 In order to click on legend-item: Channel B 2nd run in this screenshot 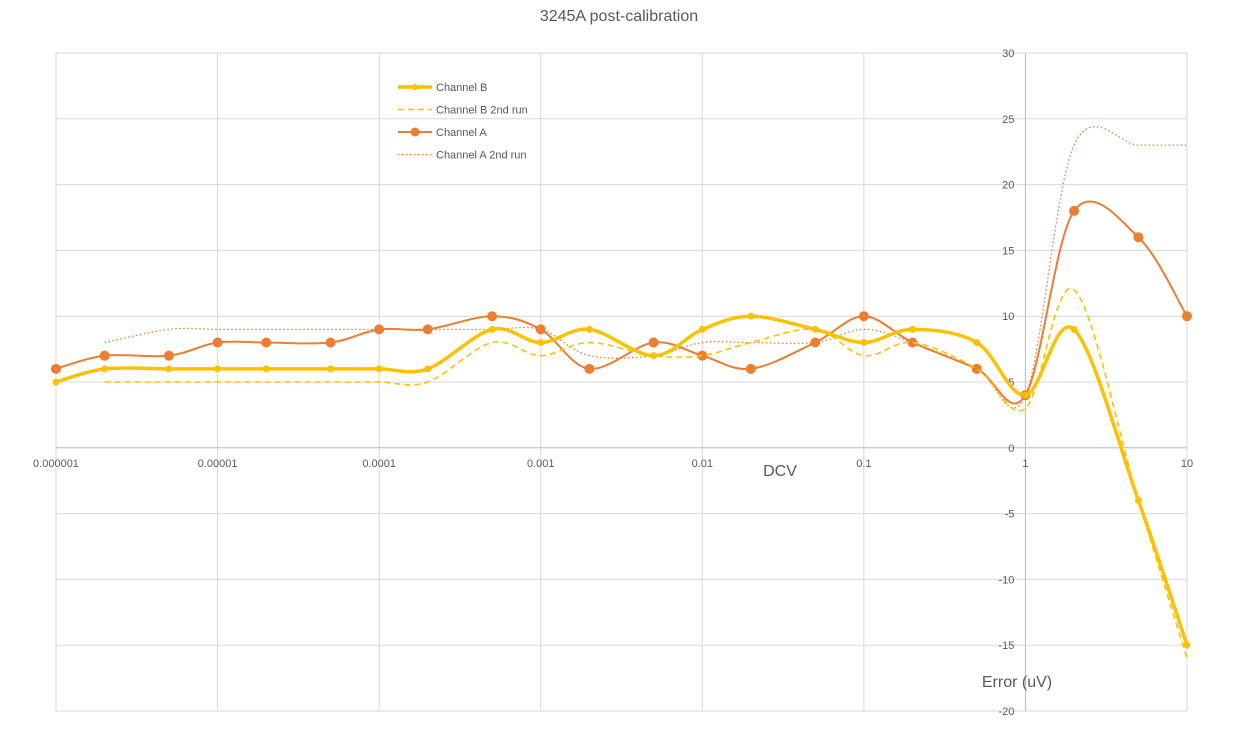, I will do `click(463, 111)`.